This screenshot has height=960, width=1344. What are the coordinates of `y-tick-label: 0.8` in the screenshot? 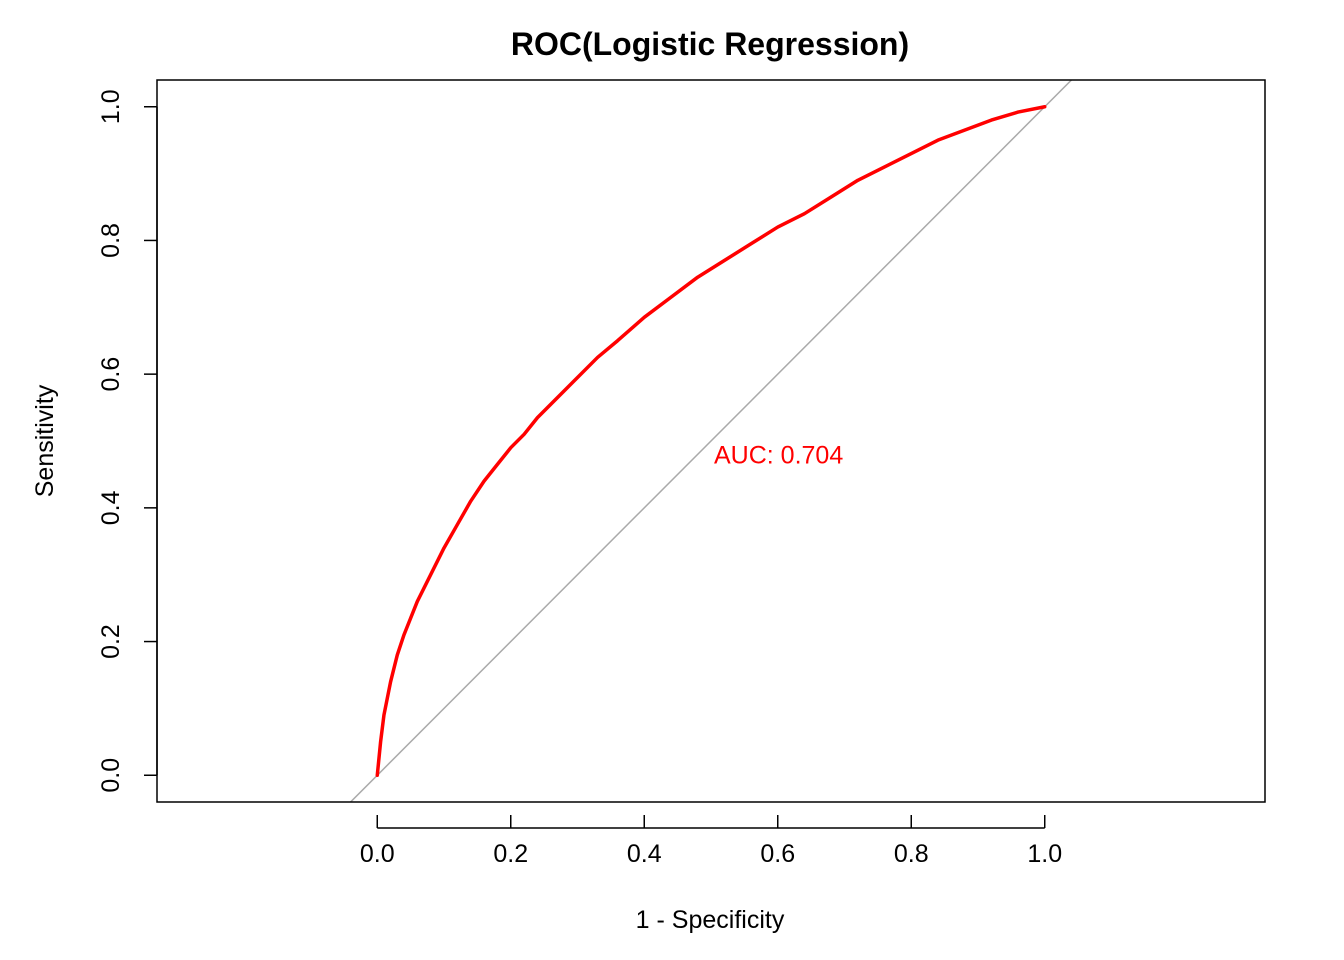 It's located at (111, 240).